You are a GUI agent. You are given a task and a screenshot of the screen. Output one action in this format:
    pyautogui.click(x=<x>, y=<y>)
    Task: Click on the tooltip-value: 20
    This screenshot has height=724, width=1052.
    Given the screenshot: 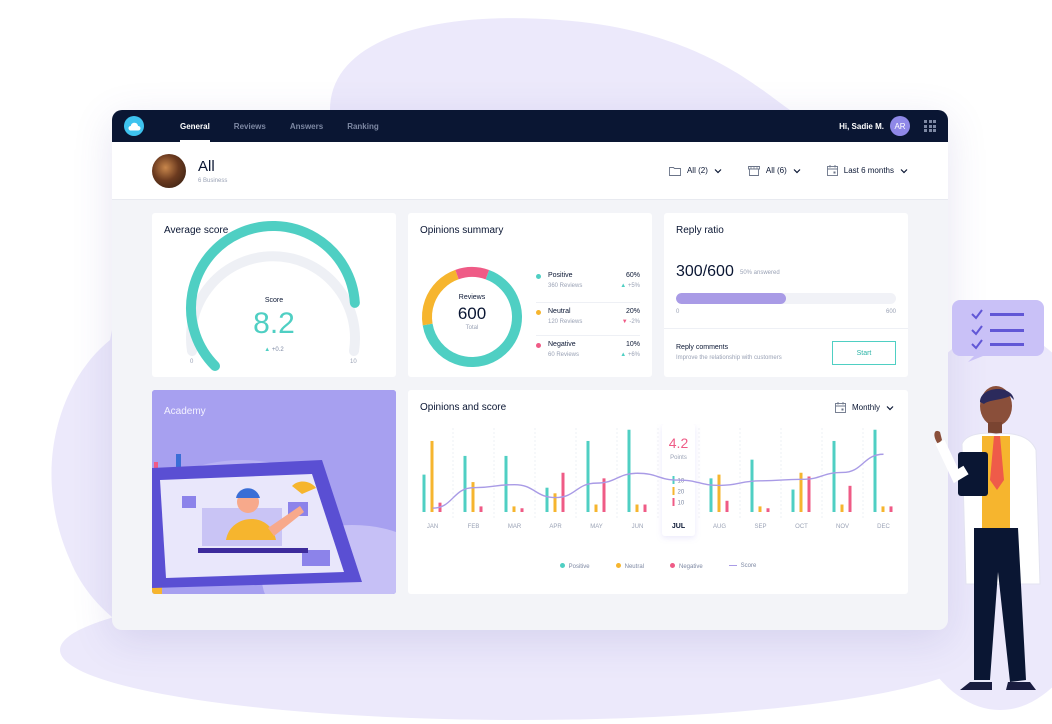 What is the action you would take?
    pyautogui.click(x=681, y=493)
    